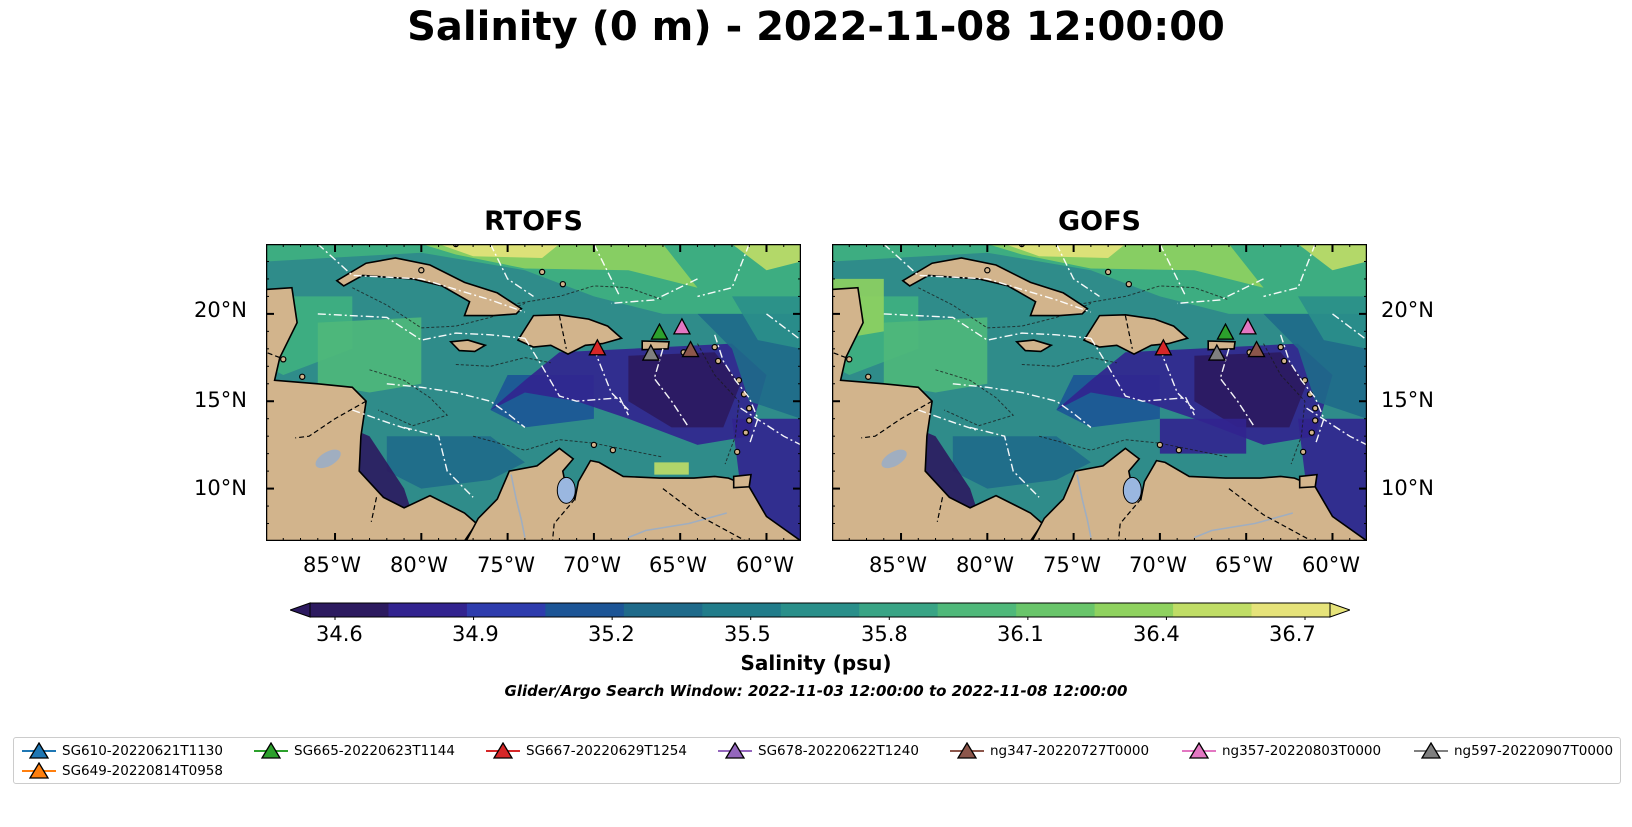 The height and width of the screenshot is (827, 1632). Describe the element at coordinates (655, 345) in the screenshot. I see `land-puertorico` at that location.